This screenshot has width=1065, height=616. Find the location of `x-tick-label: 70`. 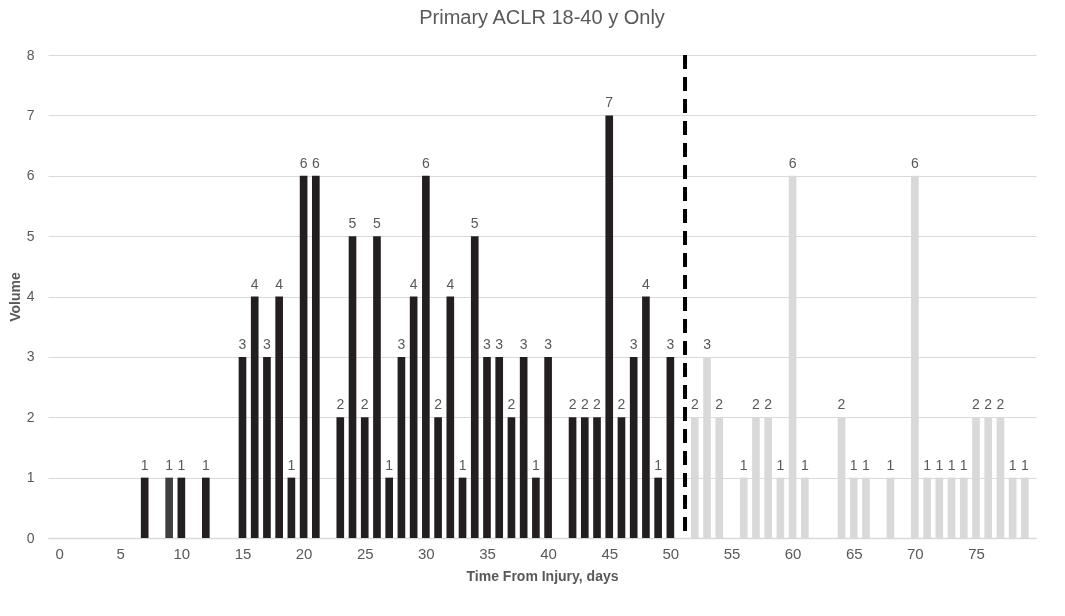

x-tick-label: 70 is located at coordinates (915, 553).